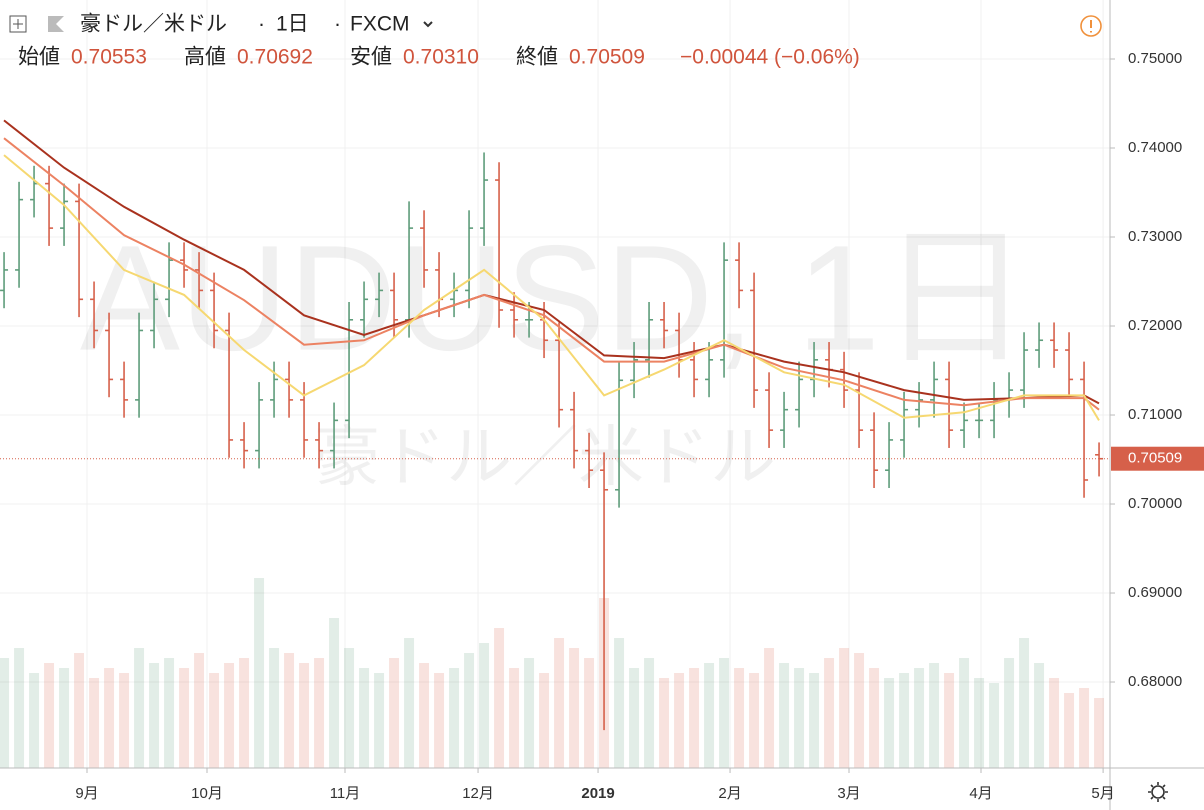  I want to click on ohlc-label: 高値, so click(205, 57).